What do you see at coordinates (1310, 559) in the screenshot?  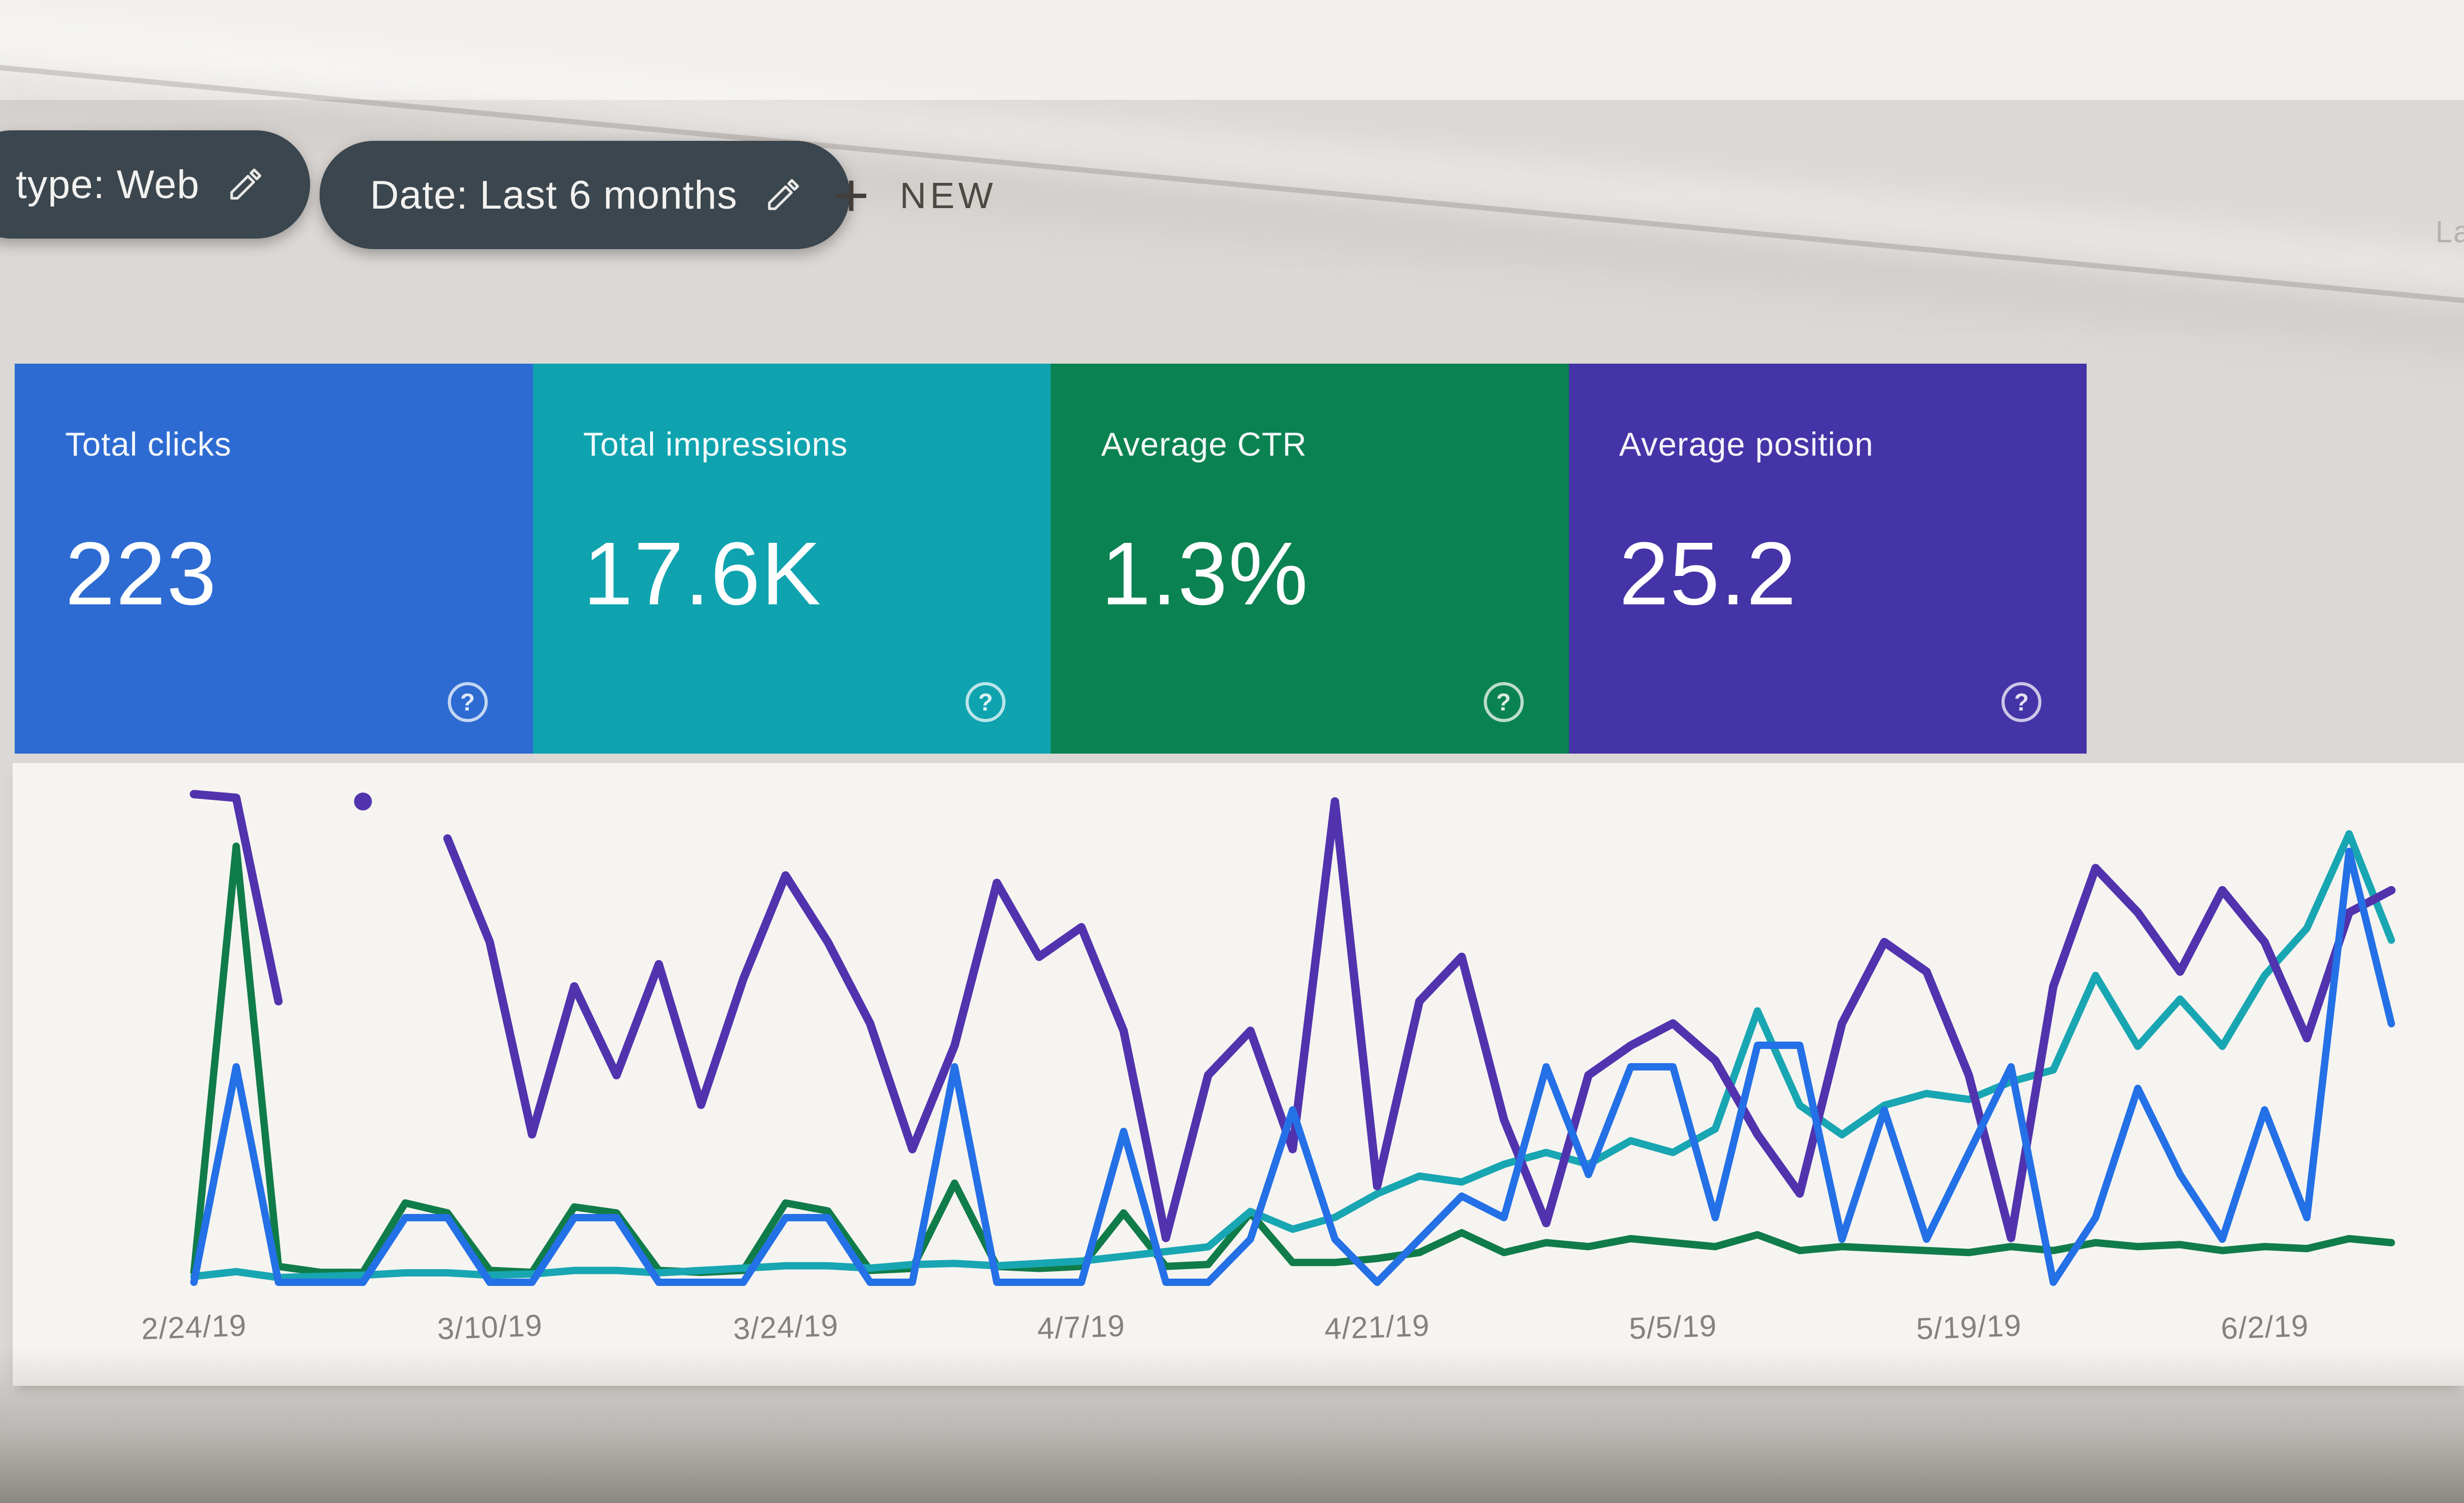 I see `metric-card-average-ctr: Average CTR 1.3% ?` at bounding box center [1310, 559].